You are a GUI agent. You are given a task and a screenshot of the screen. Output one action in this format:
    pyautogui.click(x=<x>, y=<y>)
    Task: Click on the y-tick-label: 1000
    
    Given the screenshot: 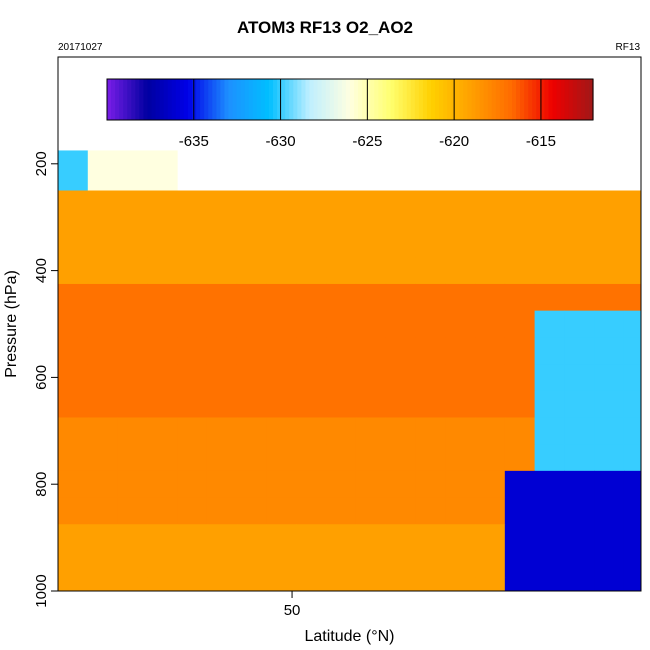 What is the action you would take?
    pyautogui.click(x=41, y=590)
    